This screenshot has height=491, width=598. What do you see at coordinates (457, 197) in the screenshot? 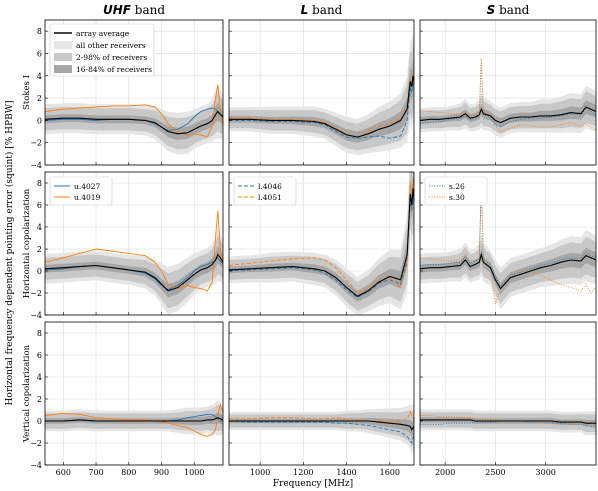
I see `receiver-legend-label: s.30` at bounding box center [457, 197].